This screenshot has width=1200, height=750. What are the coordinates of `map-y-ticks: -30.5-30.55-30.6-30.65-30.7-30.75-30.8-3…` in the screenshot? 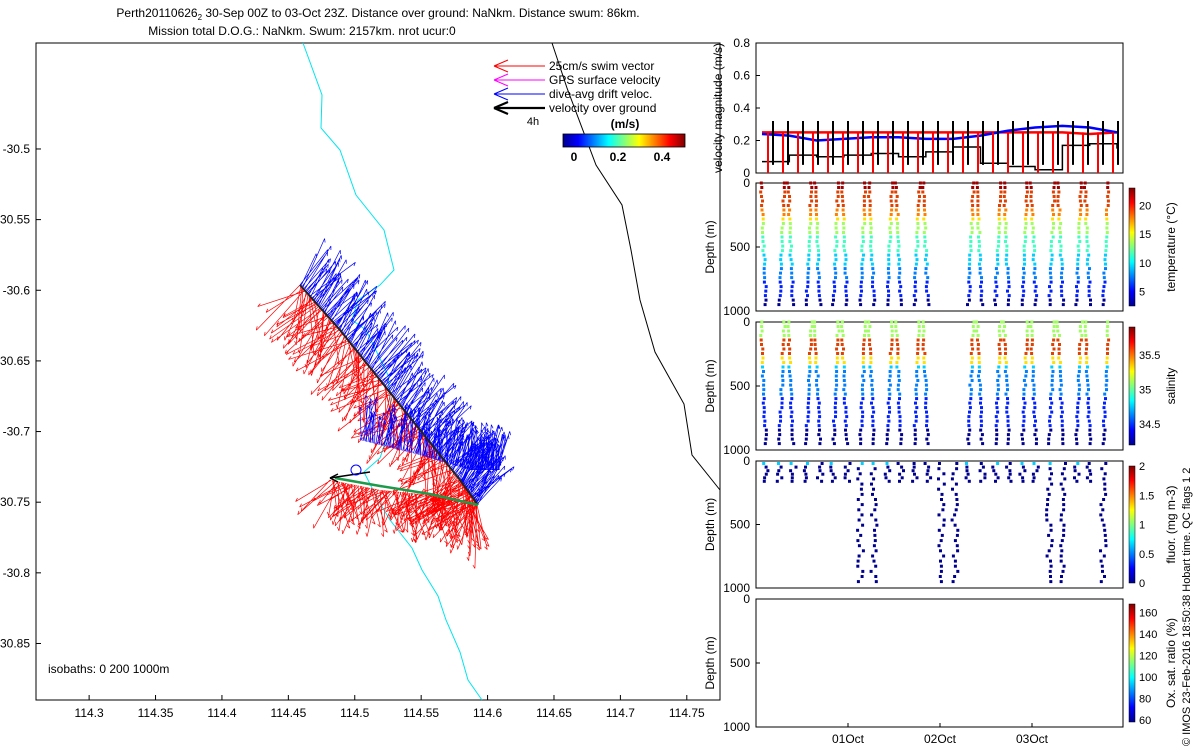 It's located at (20, 396).